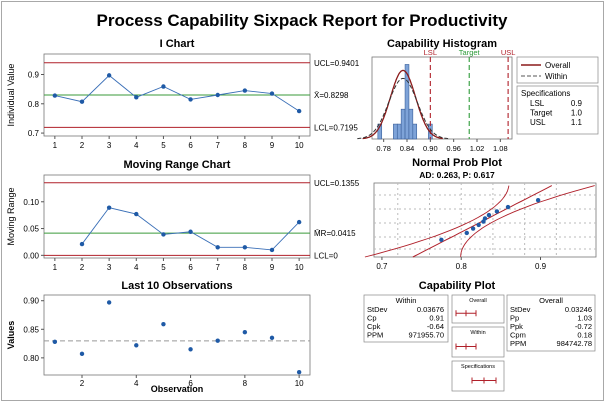 The height and width of the screenshot is (405, 605). What do you see at coordinates (577, 113) in the screenshot?
I see `spec-value: 1.0` at bounding box center [577, 113].